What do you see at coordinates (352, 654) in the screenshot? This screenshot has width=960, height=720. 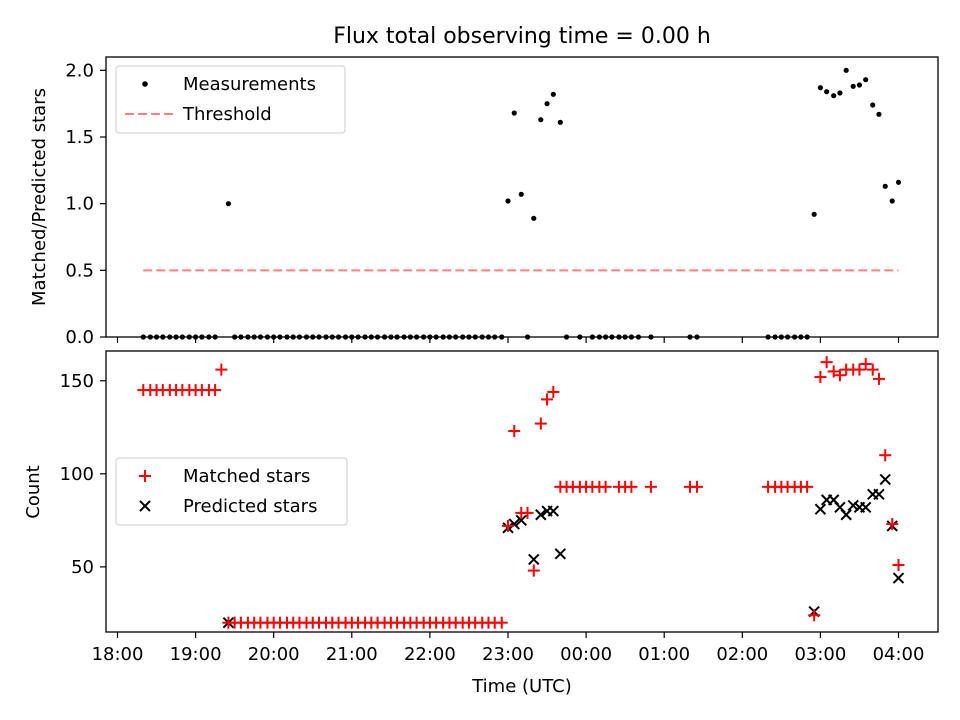 I see `bottom-x-tick-label: 21:00` at bounding box center [352, 654].